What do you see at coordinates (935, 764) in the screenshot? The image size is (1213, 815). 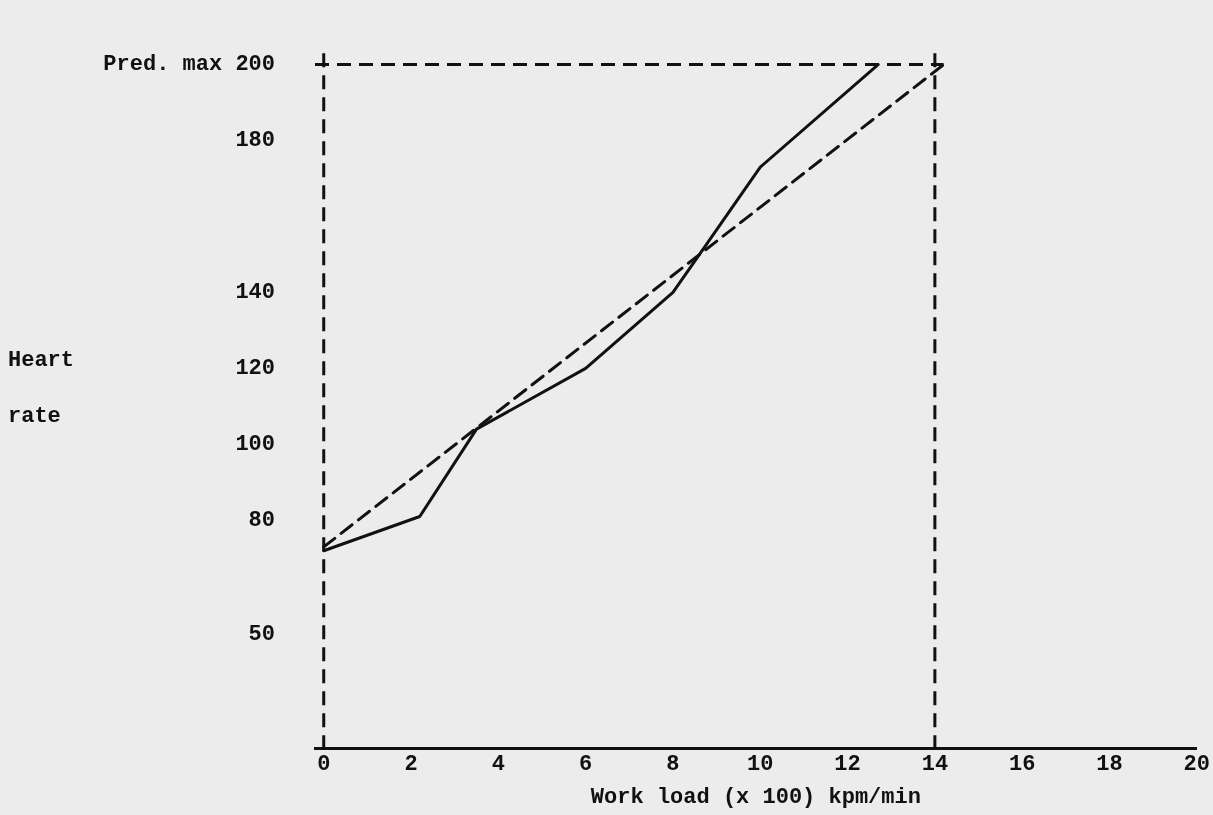 I see `x-tick-label: 14` at bounding box center [935, 764].